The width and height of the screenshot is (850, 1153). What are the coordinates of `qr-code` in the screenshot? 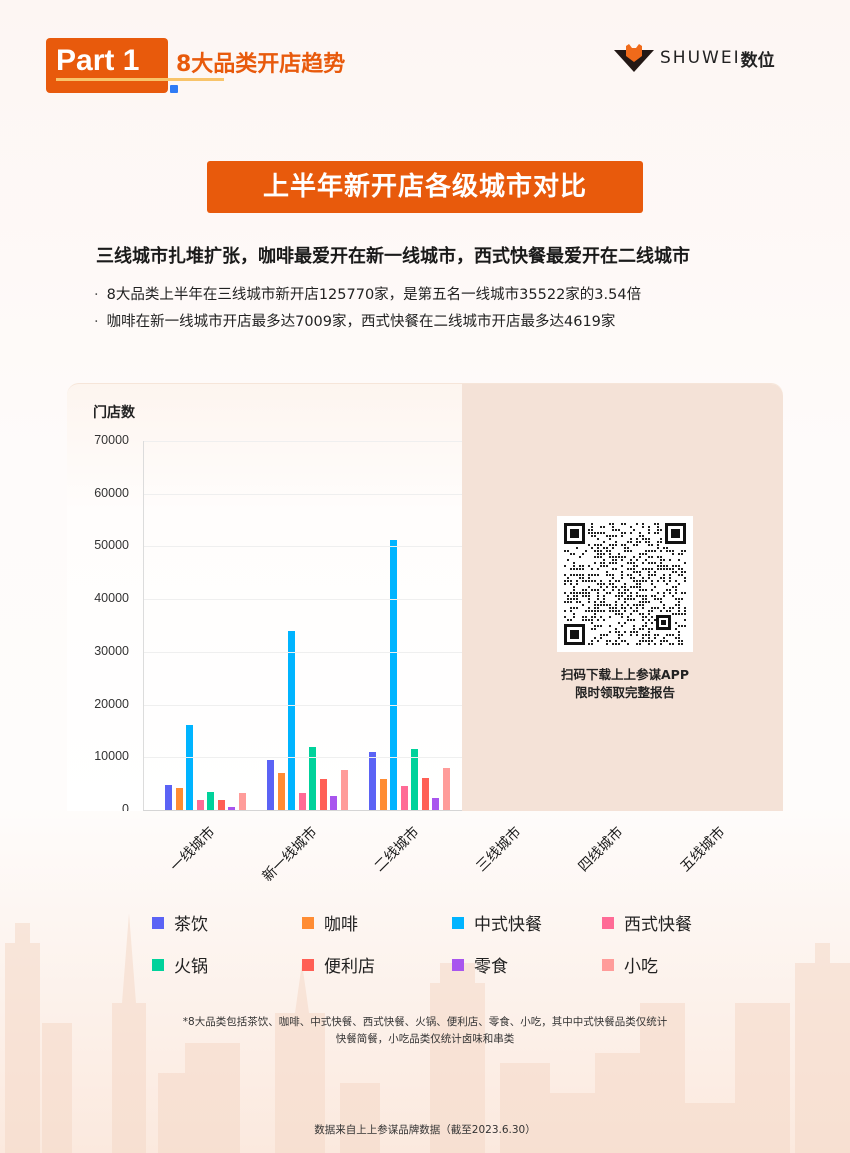 It's located at (625, 584).